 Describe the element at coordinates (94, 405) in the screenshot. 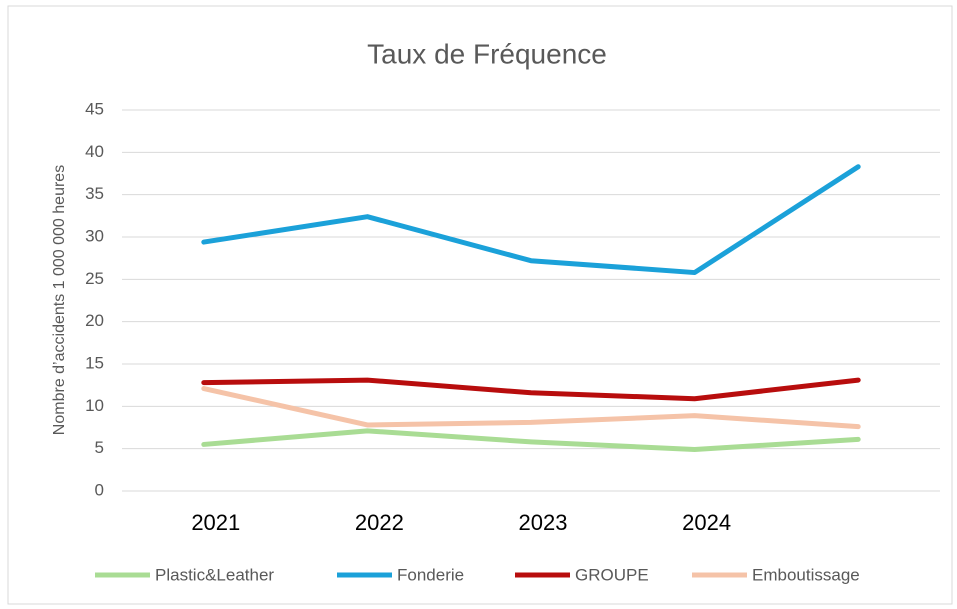

I see `y-tick-label: 10` at that location.